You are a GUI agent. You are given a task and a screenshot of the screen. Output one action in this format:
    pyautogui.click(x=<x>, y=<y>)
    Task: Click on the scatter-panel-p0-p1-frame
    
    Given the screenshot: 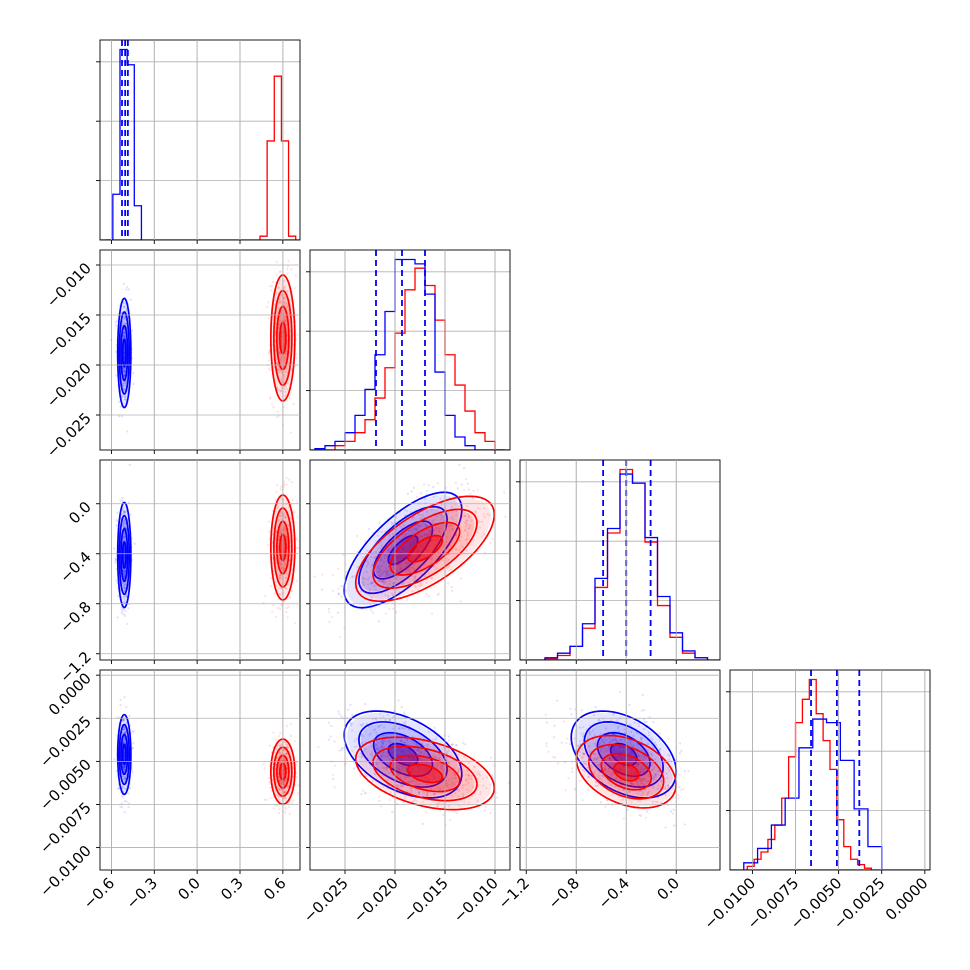 What is the action you would take?
    pyautogui.click(x=200, y=350)
    